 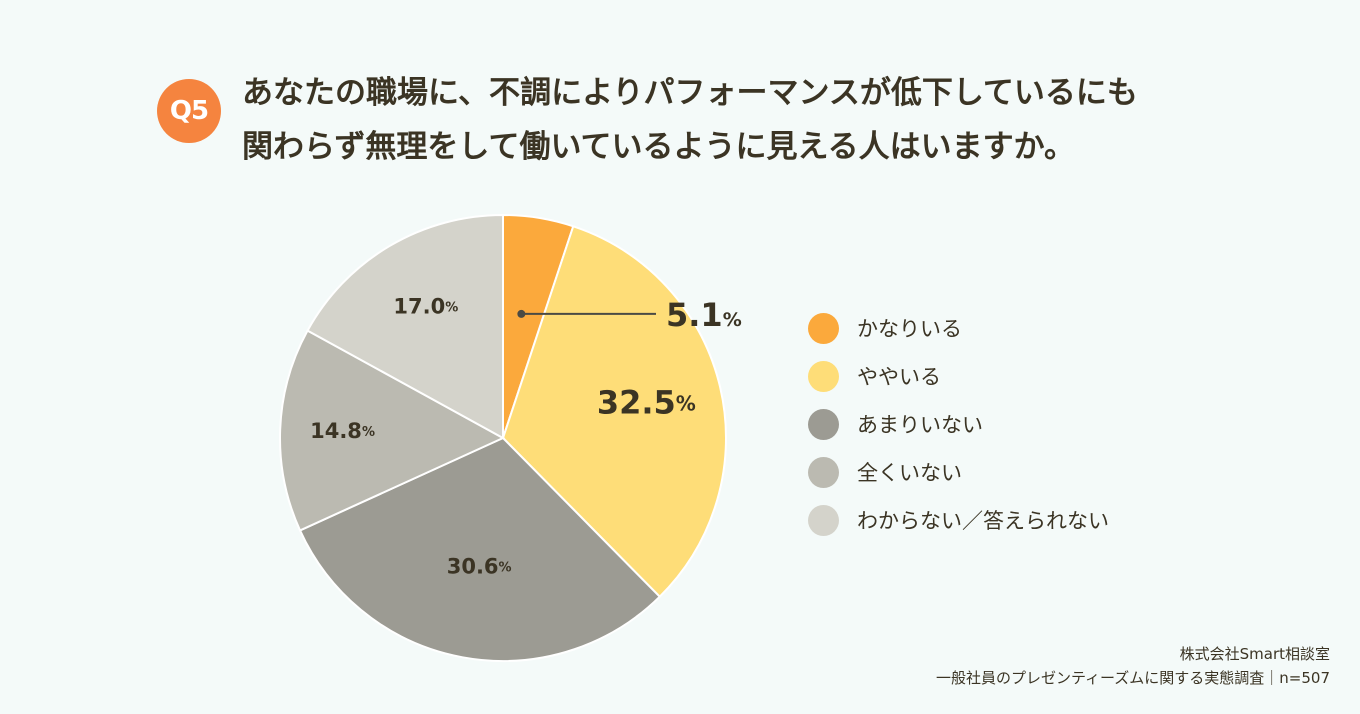 What do you see at coordinates (342, 431) in the screenshot?
I see `slice-value-label: 14.8%` at bounding box center [342, 431].